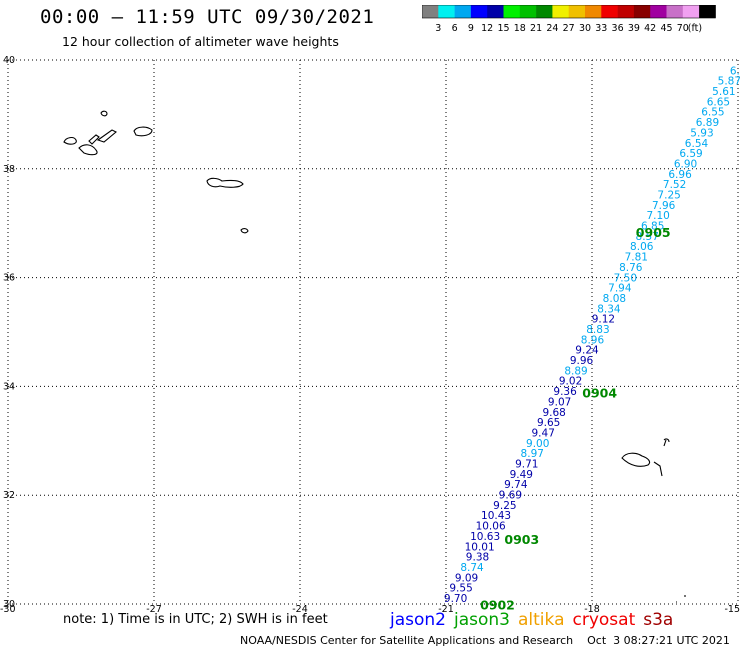  What do you see at coordinates (599, 392) in the screenshot?
I see `pass-time-label: 0904` at bounding box center [599, 392].